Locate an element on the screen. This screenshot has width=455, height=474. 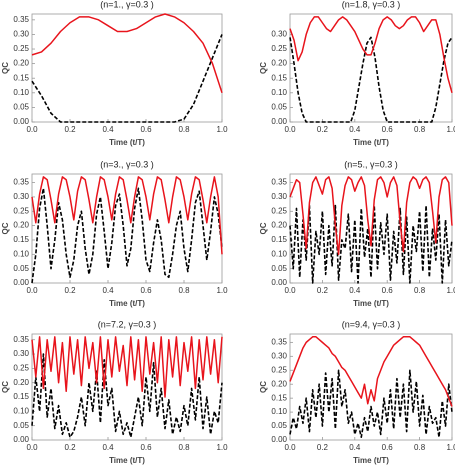
chart-title: (n=1.8, γ=0.3 ) is located at coordinates (371, 4).